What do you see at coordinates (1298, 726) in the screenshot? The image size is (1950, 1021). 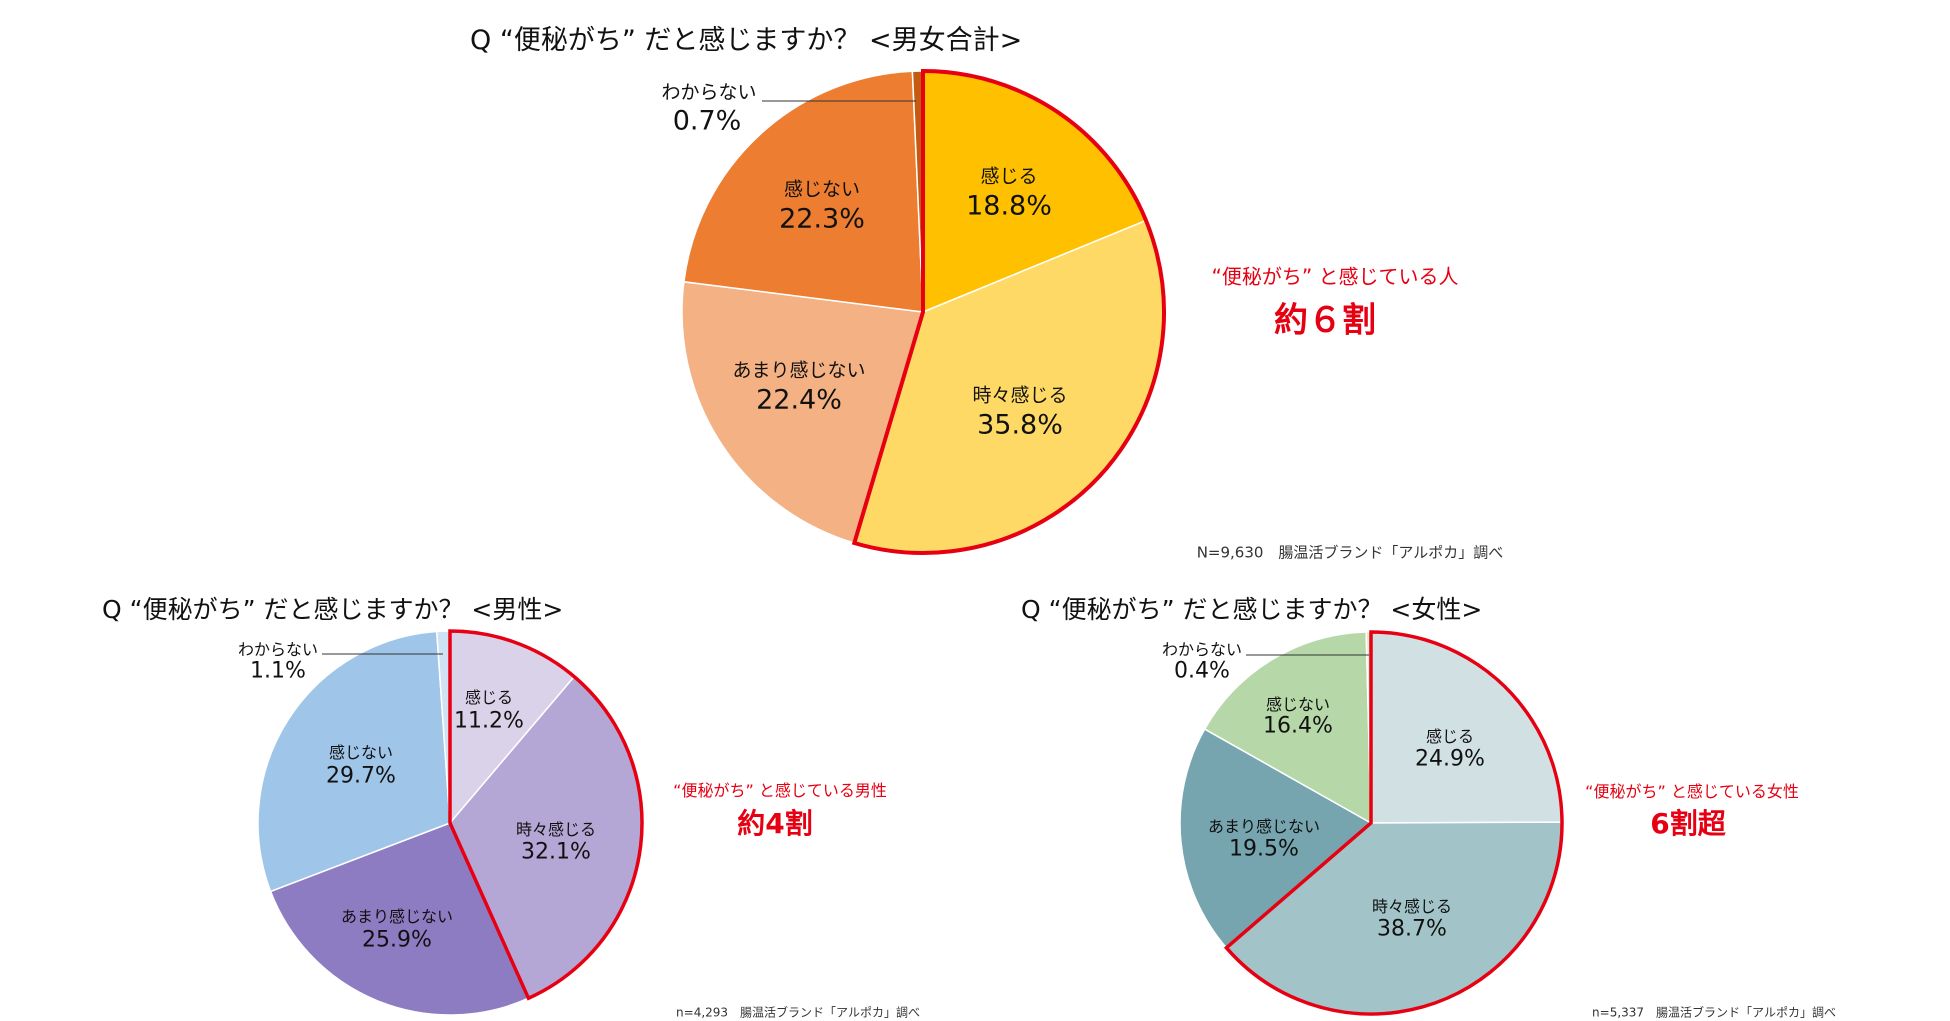 I see `value-female-not-feel: 16.4%` at bounding box center [1298, 726].